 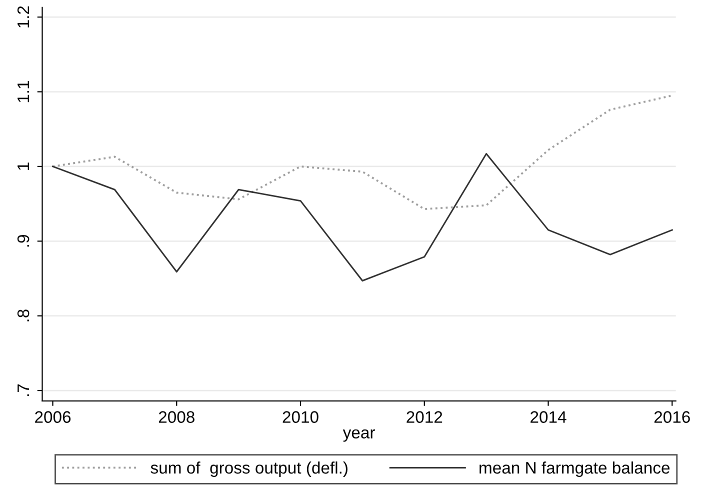 I want to click on x-axis-title: year, so click(x=358, y=435).